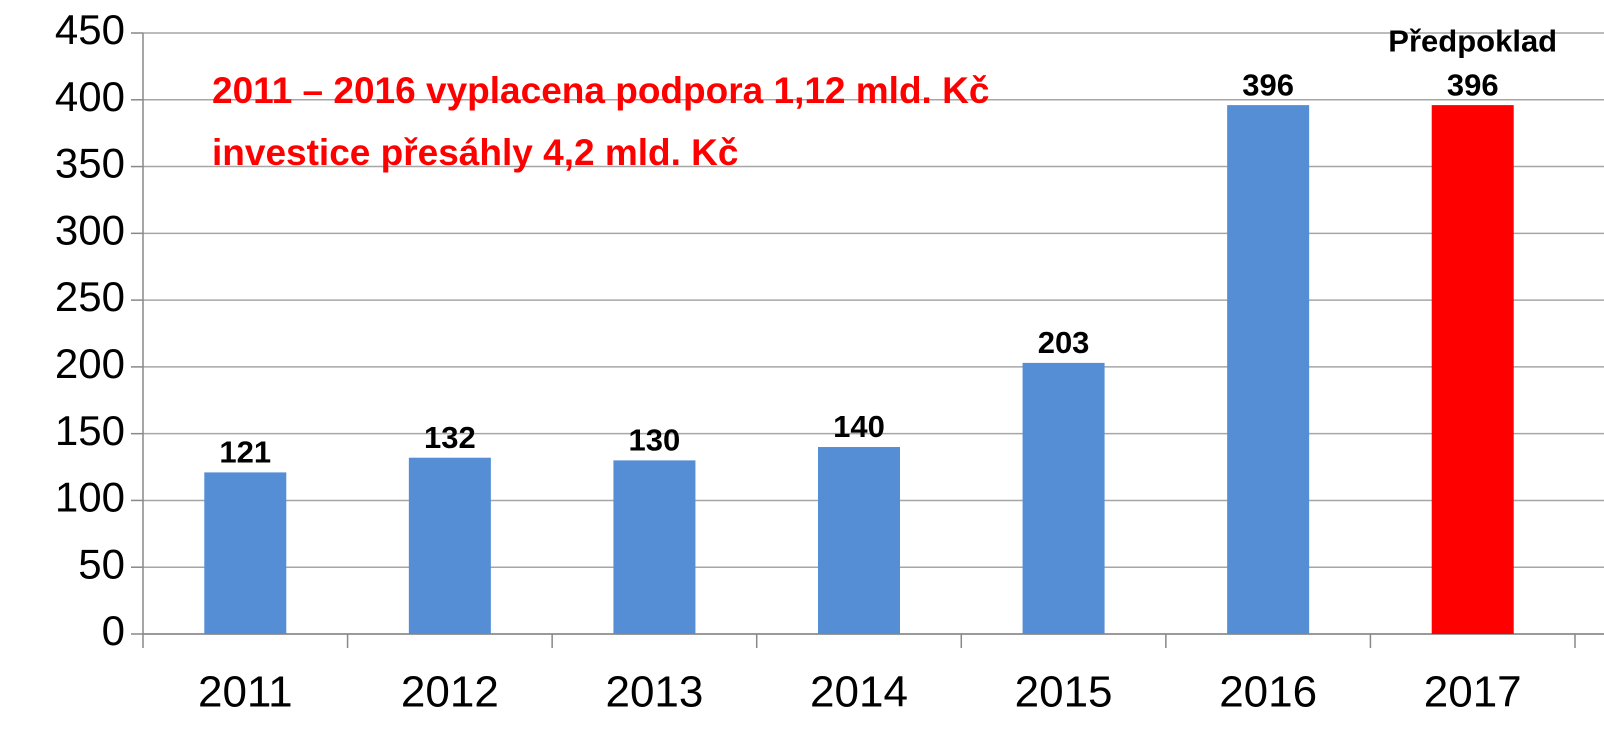  Describe the element at coordinates (113, 630) in the screenshot. I see `y-tick-label: 0` at that location.